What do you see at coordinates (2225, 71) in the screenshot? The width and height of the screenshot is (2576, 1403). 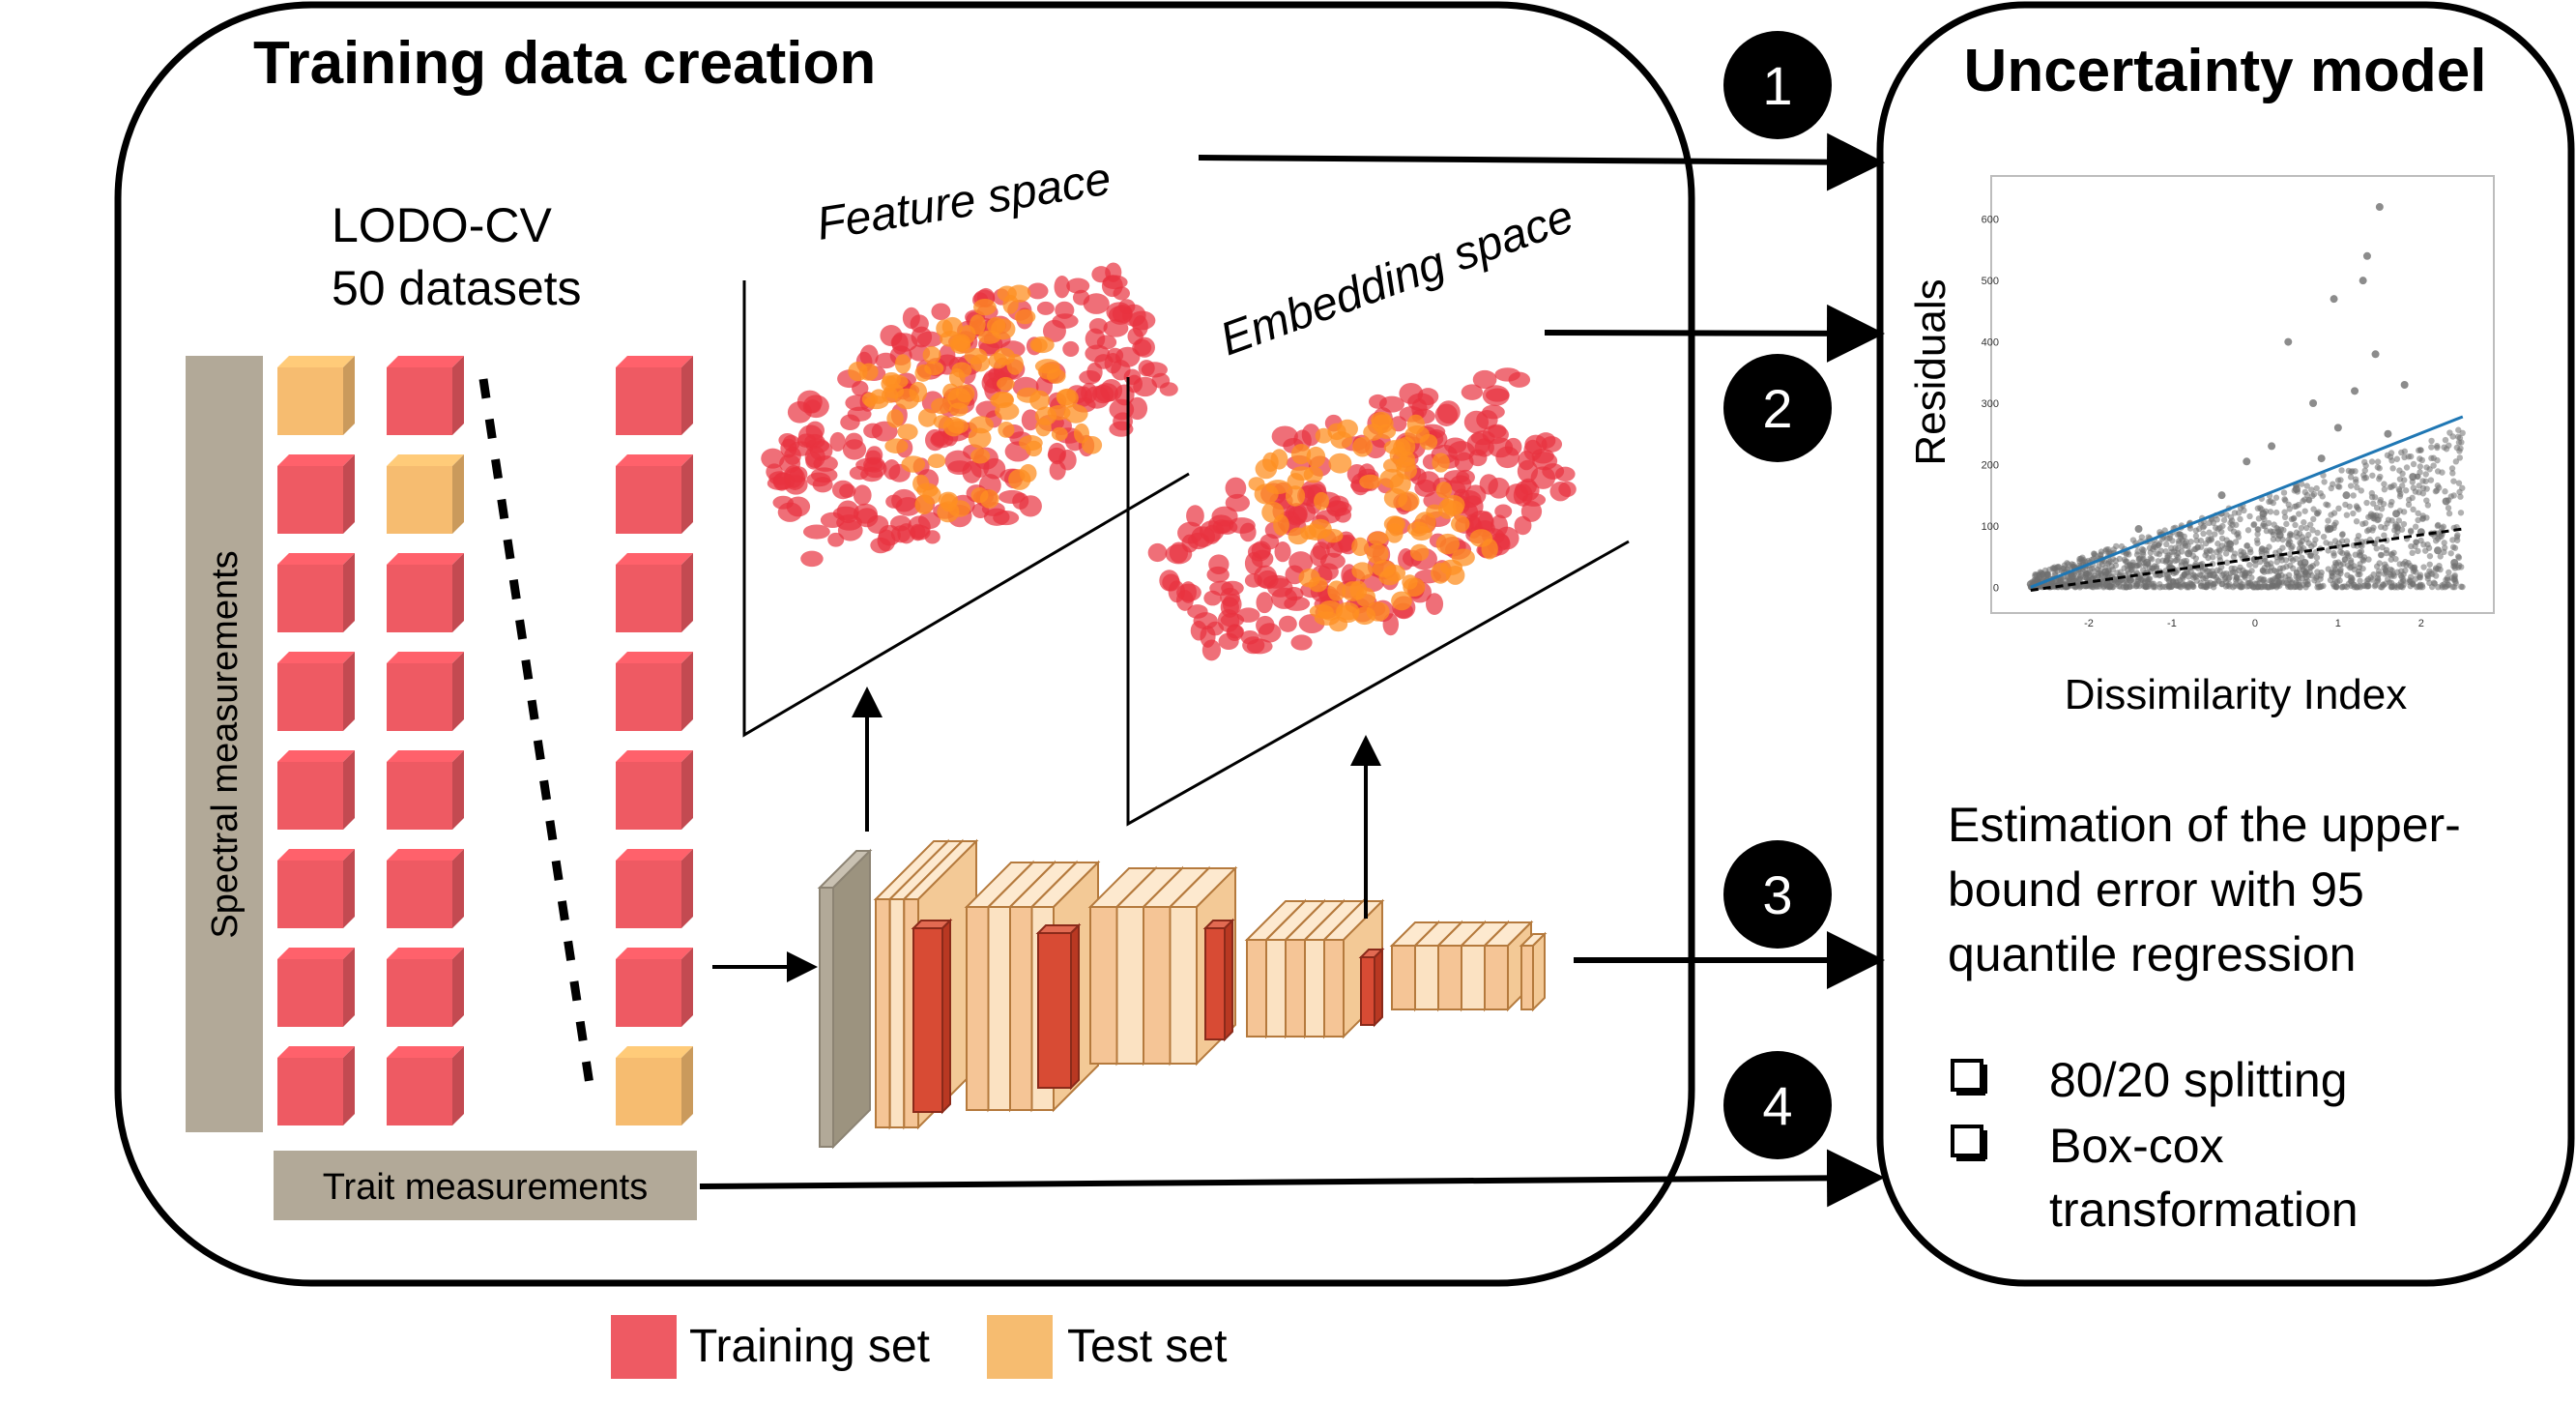 I see `uncertainty-panel-title: Uncertainty model` at bounding box center [2225, 71].